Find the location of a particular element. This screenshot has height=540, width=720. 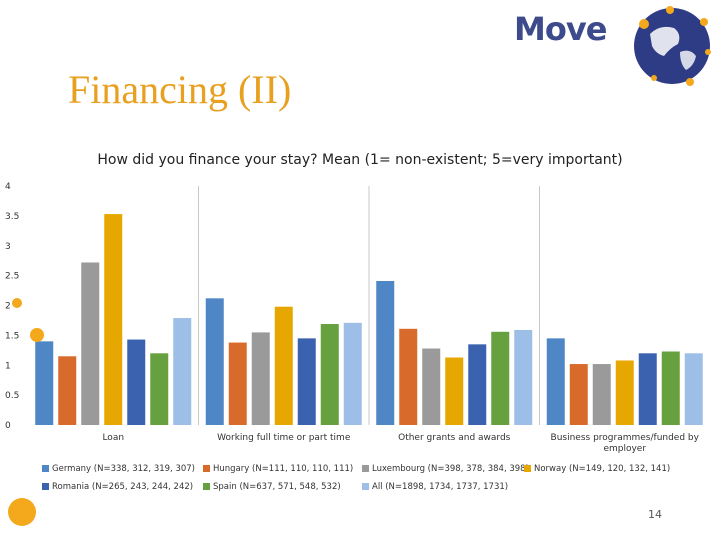

page-number: 14 is located at coordinates (655, 514).